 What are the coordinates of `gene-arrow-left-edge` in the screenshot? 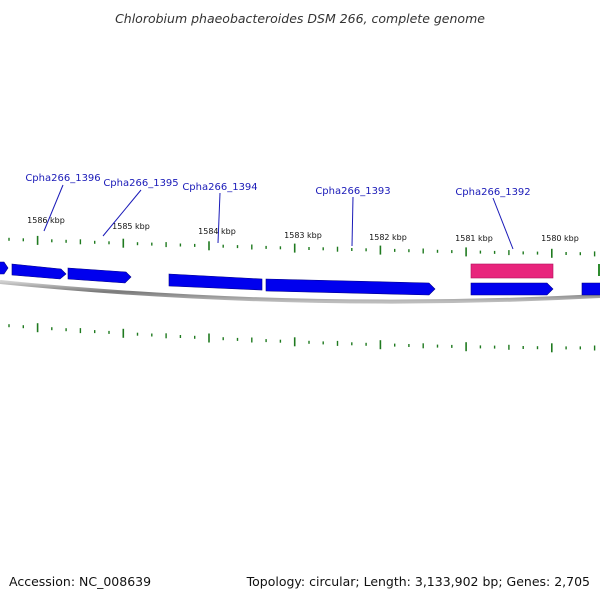 It's located at (4, 268).